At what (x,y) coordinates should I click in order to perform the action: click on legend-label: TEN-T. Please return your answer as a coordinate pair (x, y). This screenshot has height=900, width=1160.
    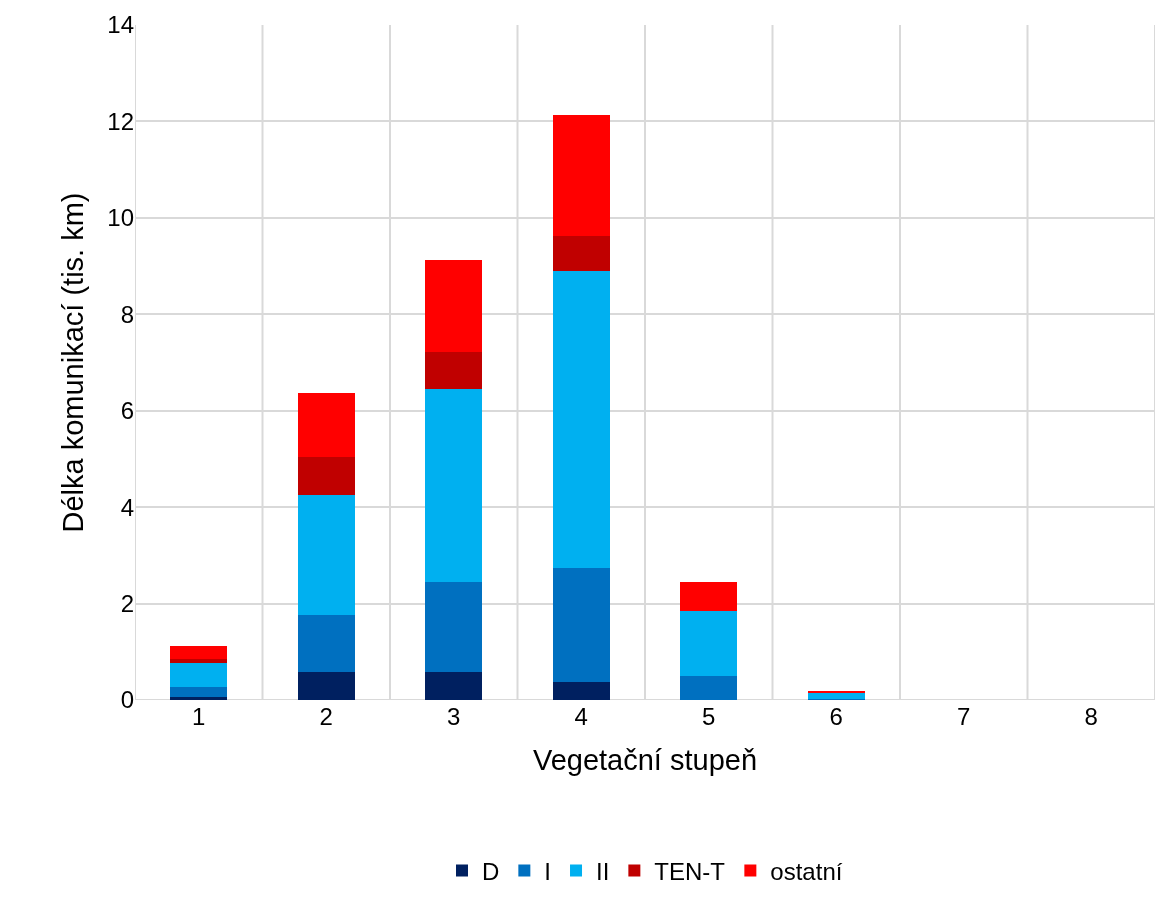
    Looking at the image, I should click on (690, 871).